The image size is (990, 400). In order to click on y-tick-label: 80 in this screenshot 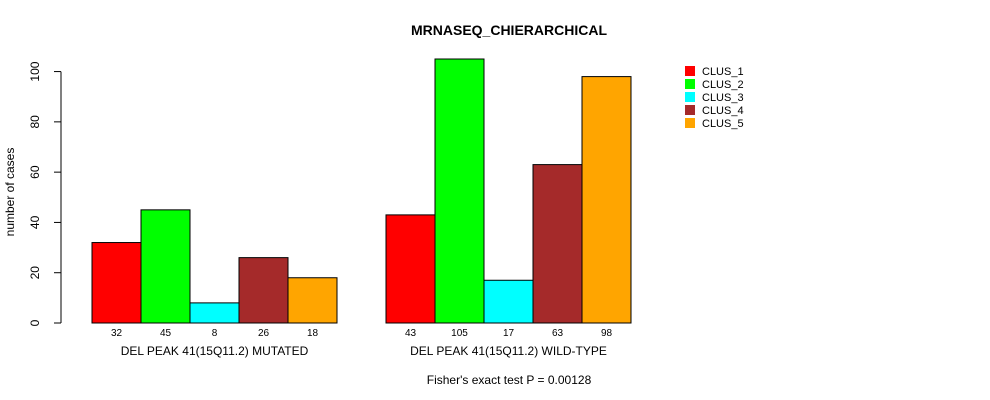, I will do `click(35, 122)`.